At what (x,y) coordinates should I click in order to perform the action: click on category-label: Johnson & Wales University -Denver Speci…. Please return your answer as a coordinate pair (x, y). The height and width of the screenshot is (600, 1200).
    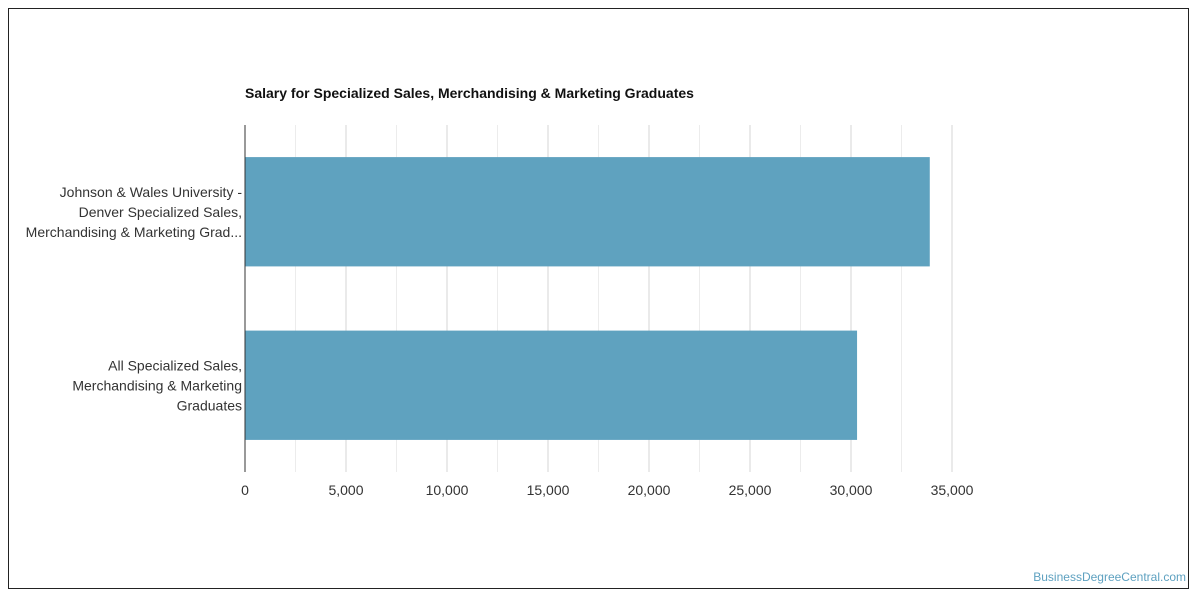
    Looking at the image, I should click on (134, 212).